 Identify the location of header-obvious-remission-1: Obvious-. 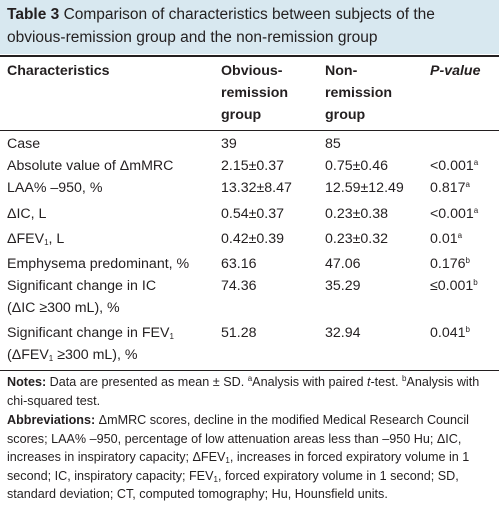
(252, 71).